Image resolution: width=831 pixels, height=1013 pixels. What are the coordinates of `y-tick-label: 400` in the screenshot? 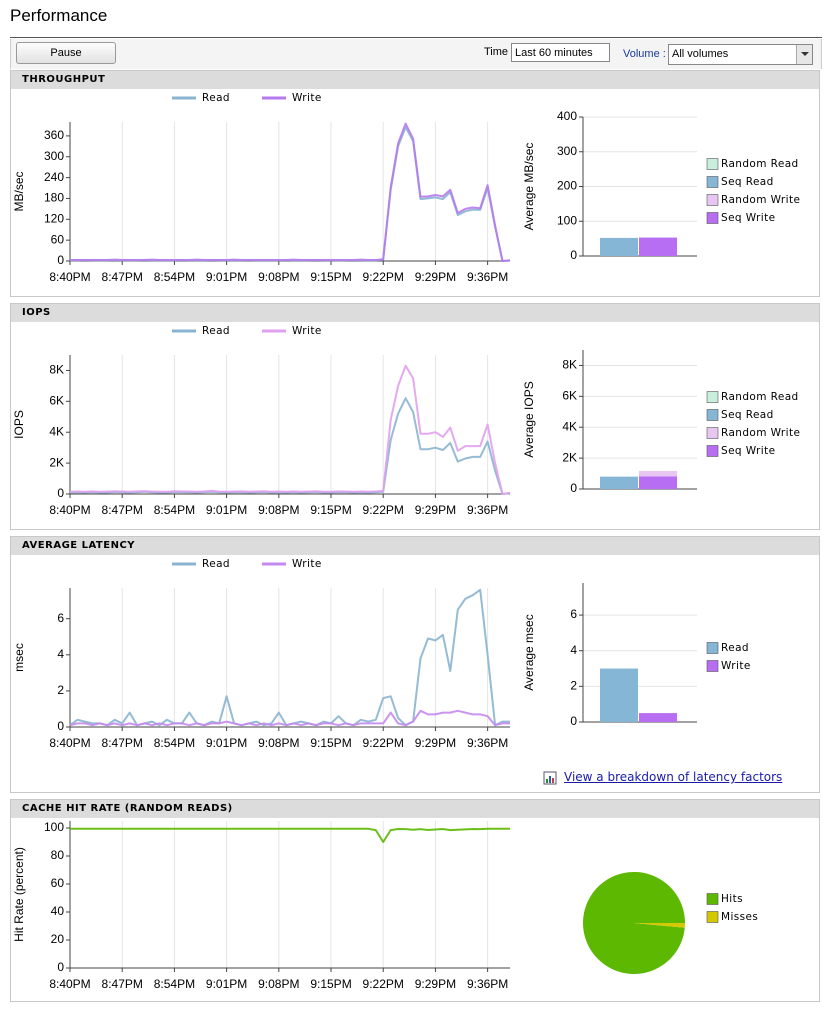 It's located at (567, 116).